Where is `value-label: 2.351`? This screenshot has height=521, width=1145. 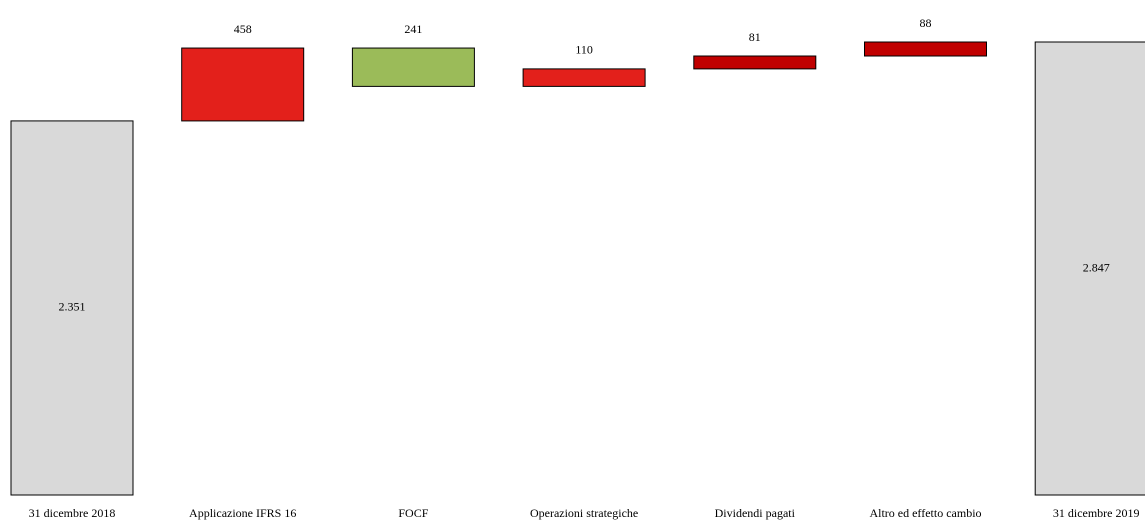
value-label: 2.351 is located at coordinates (72, 307).